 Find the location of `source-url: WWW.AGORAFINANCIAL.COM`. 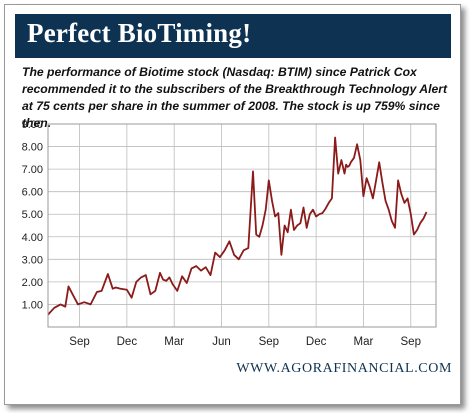

source-url: WWW.AGORAFINANCIAL.COM is located at coordinates (344, 368).